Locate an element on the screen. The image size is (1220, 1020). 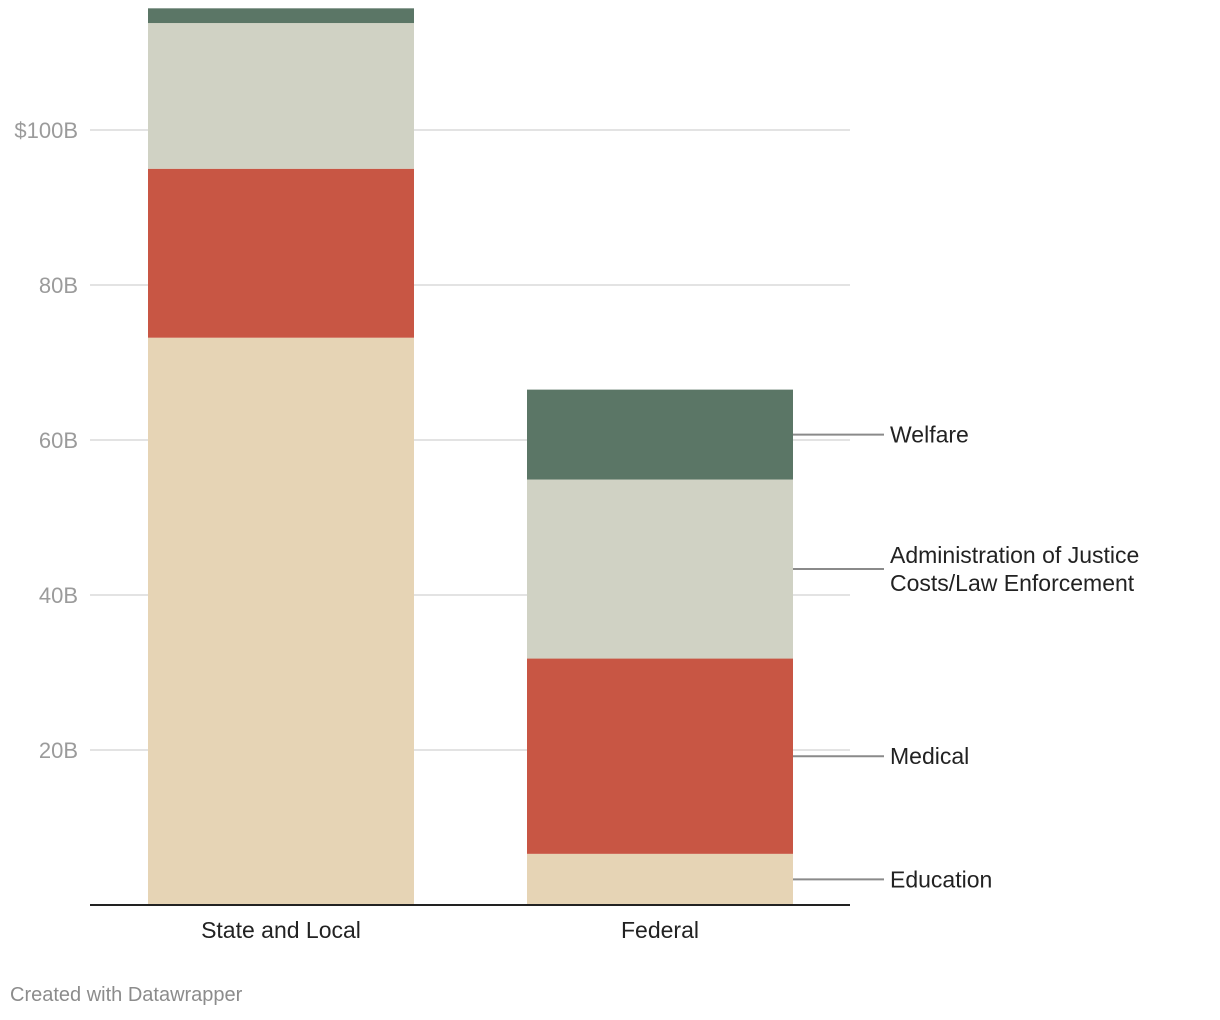
x-category-label: Federal is located at coordinates (660, 930).